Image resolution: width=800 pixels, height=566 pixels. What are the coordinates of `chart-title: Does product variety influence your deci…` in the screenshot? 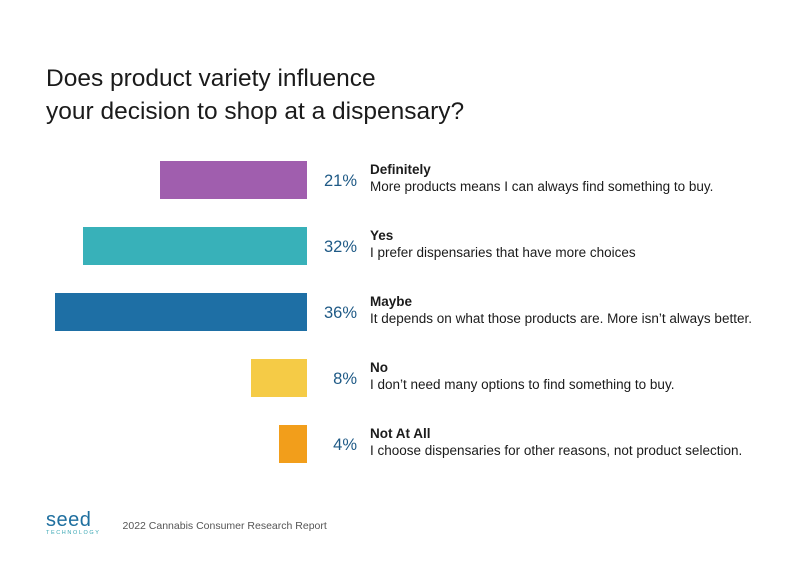 It's located at (396, 95).